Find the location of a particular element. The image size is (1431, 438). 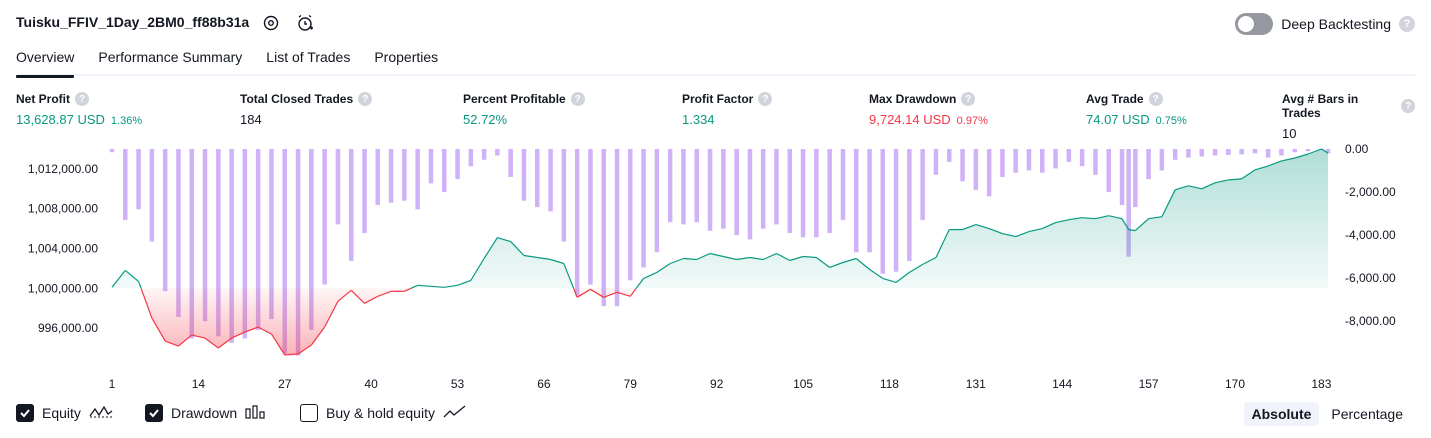

stat-value: 1.334 is located at coordinates (698, 119).